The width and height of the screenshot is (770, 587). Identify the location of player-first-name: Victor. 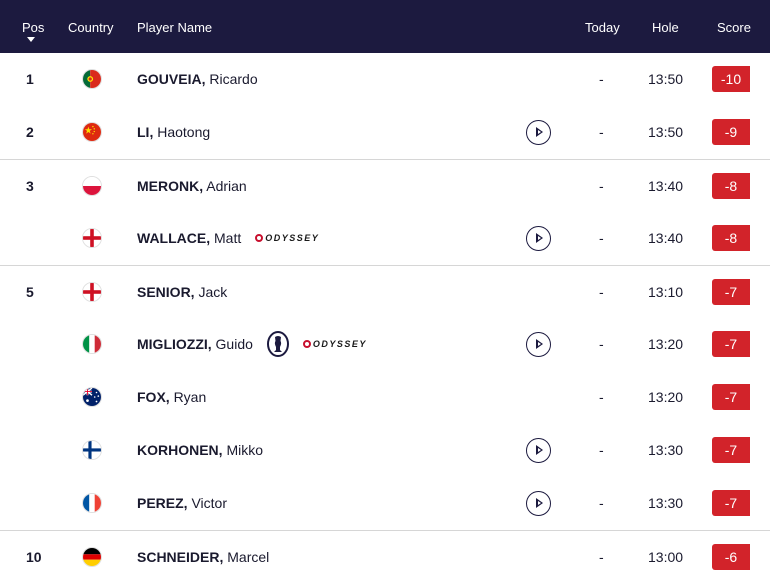
(209, 503).